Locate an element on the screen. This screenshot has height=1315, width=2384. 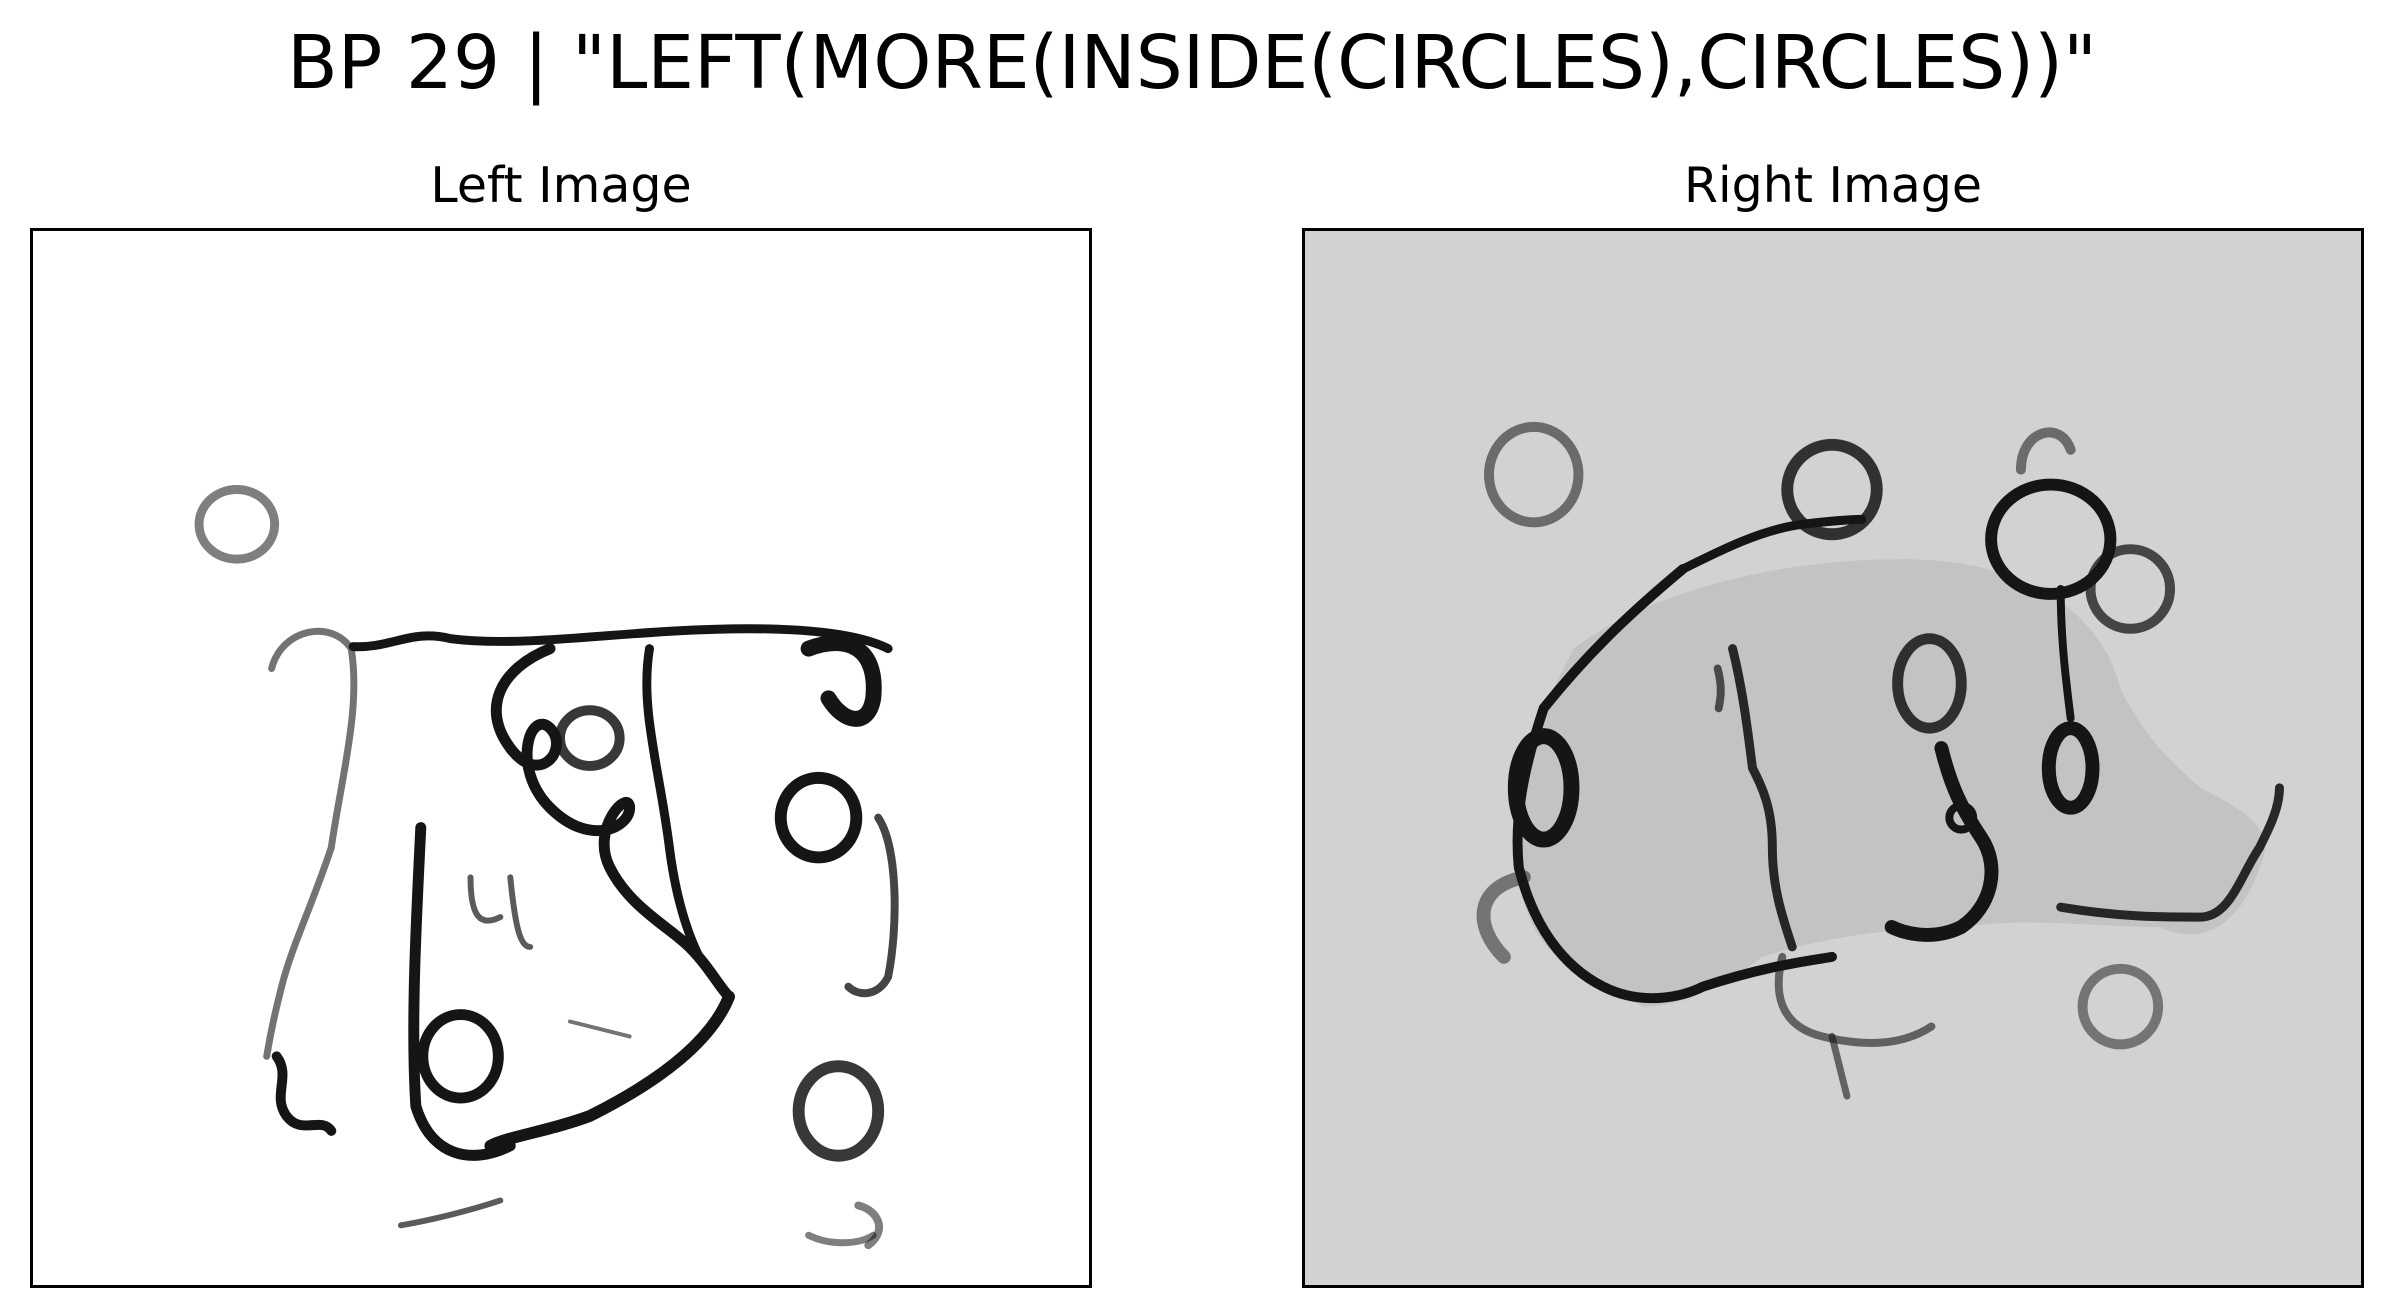
right-right-outline is located at coordinates (2170, 852).